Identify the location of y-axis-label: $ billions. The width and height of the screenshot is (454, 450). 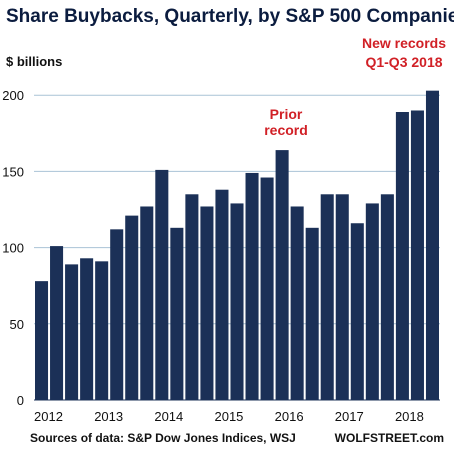
(34, 61).